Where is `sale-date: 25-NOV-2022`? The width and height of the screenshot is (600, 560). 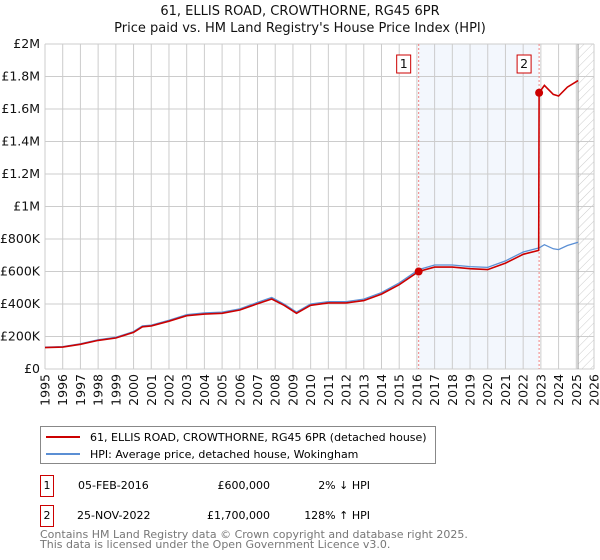 sale-date: 25-NOV-2022 is located at coordinates (114, 515).